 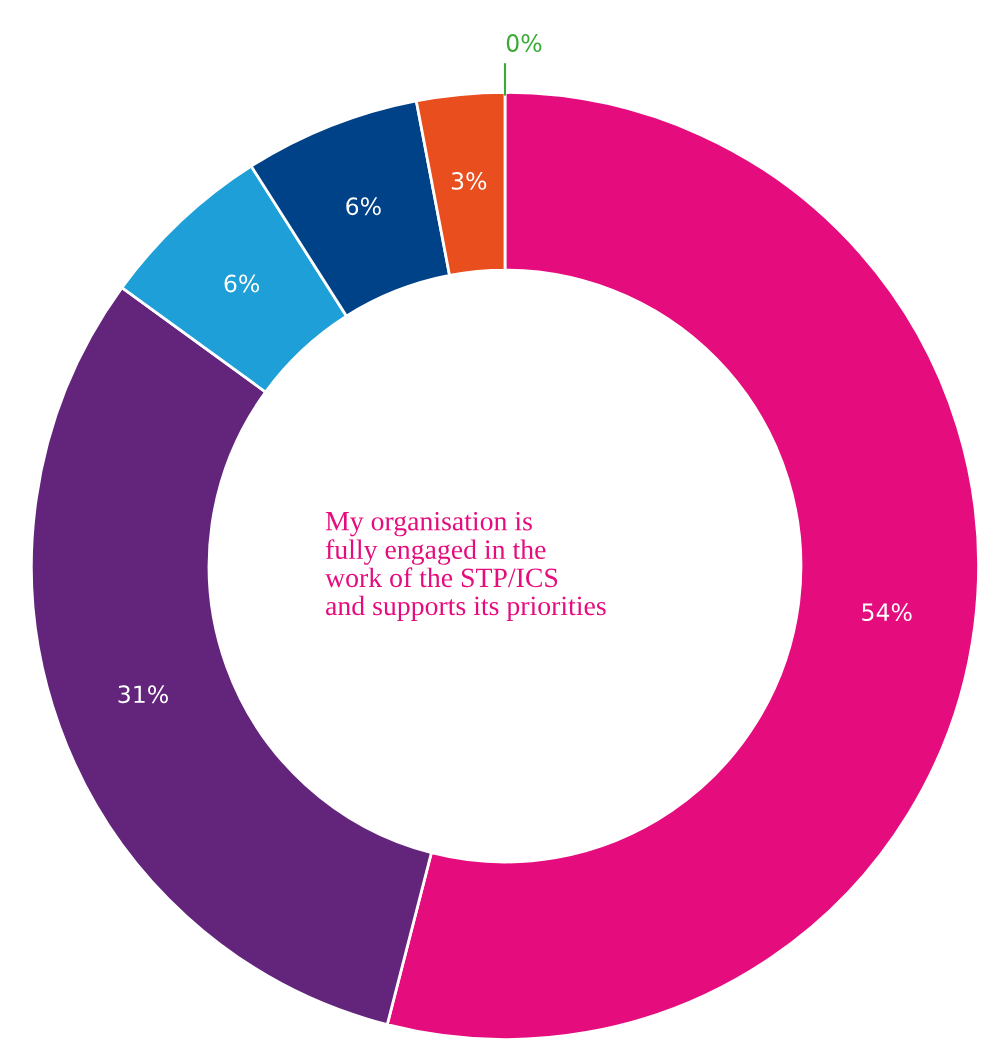 What do you see at coordinates (524, 43) in the screenshot?
I see `text: 0%` at bounding box center [524, 43].